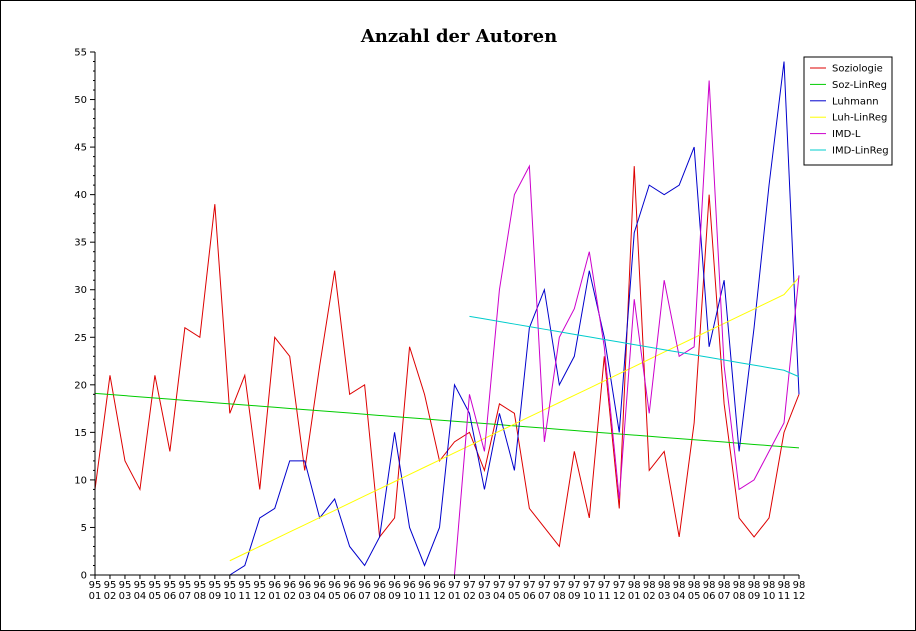  I want to click on y-tick-label: 40, so click(80, 195).